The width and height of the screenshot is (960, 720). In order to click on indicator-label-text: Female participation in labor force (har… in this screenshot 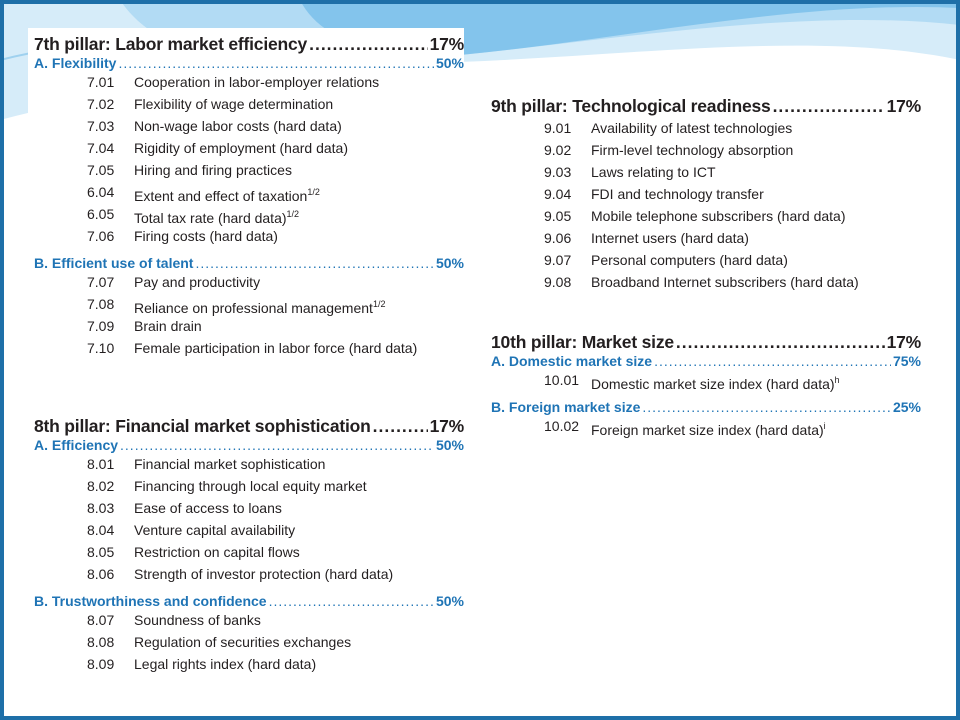, I will do `click(276, 348)`.